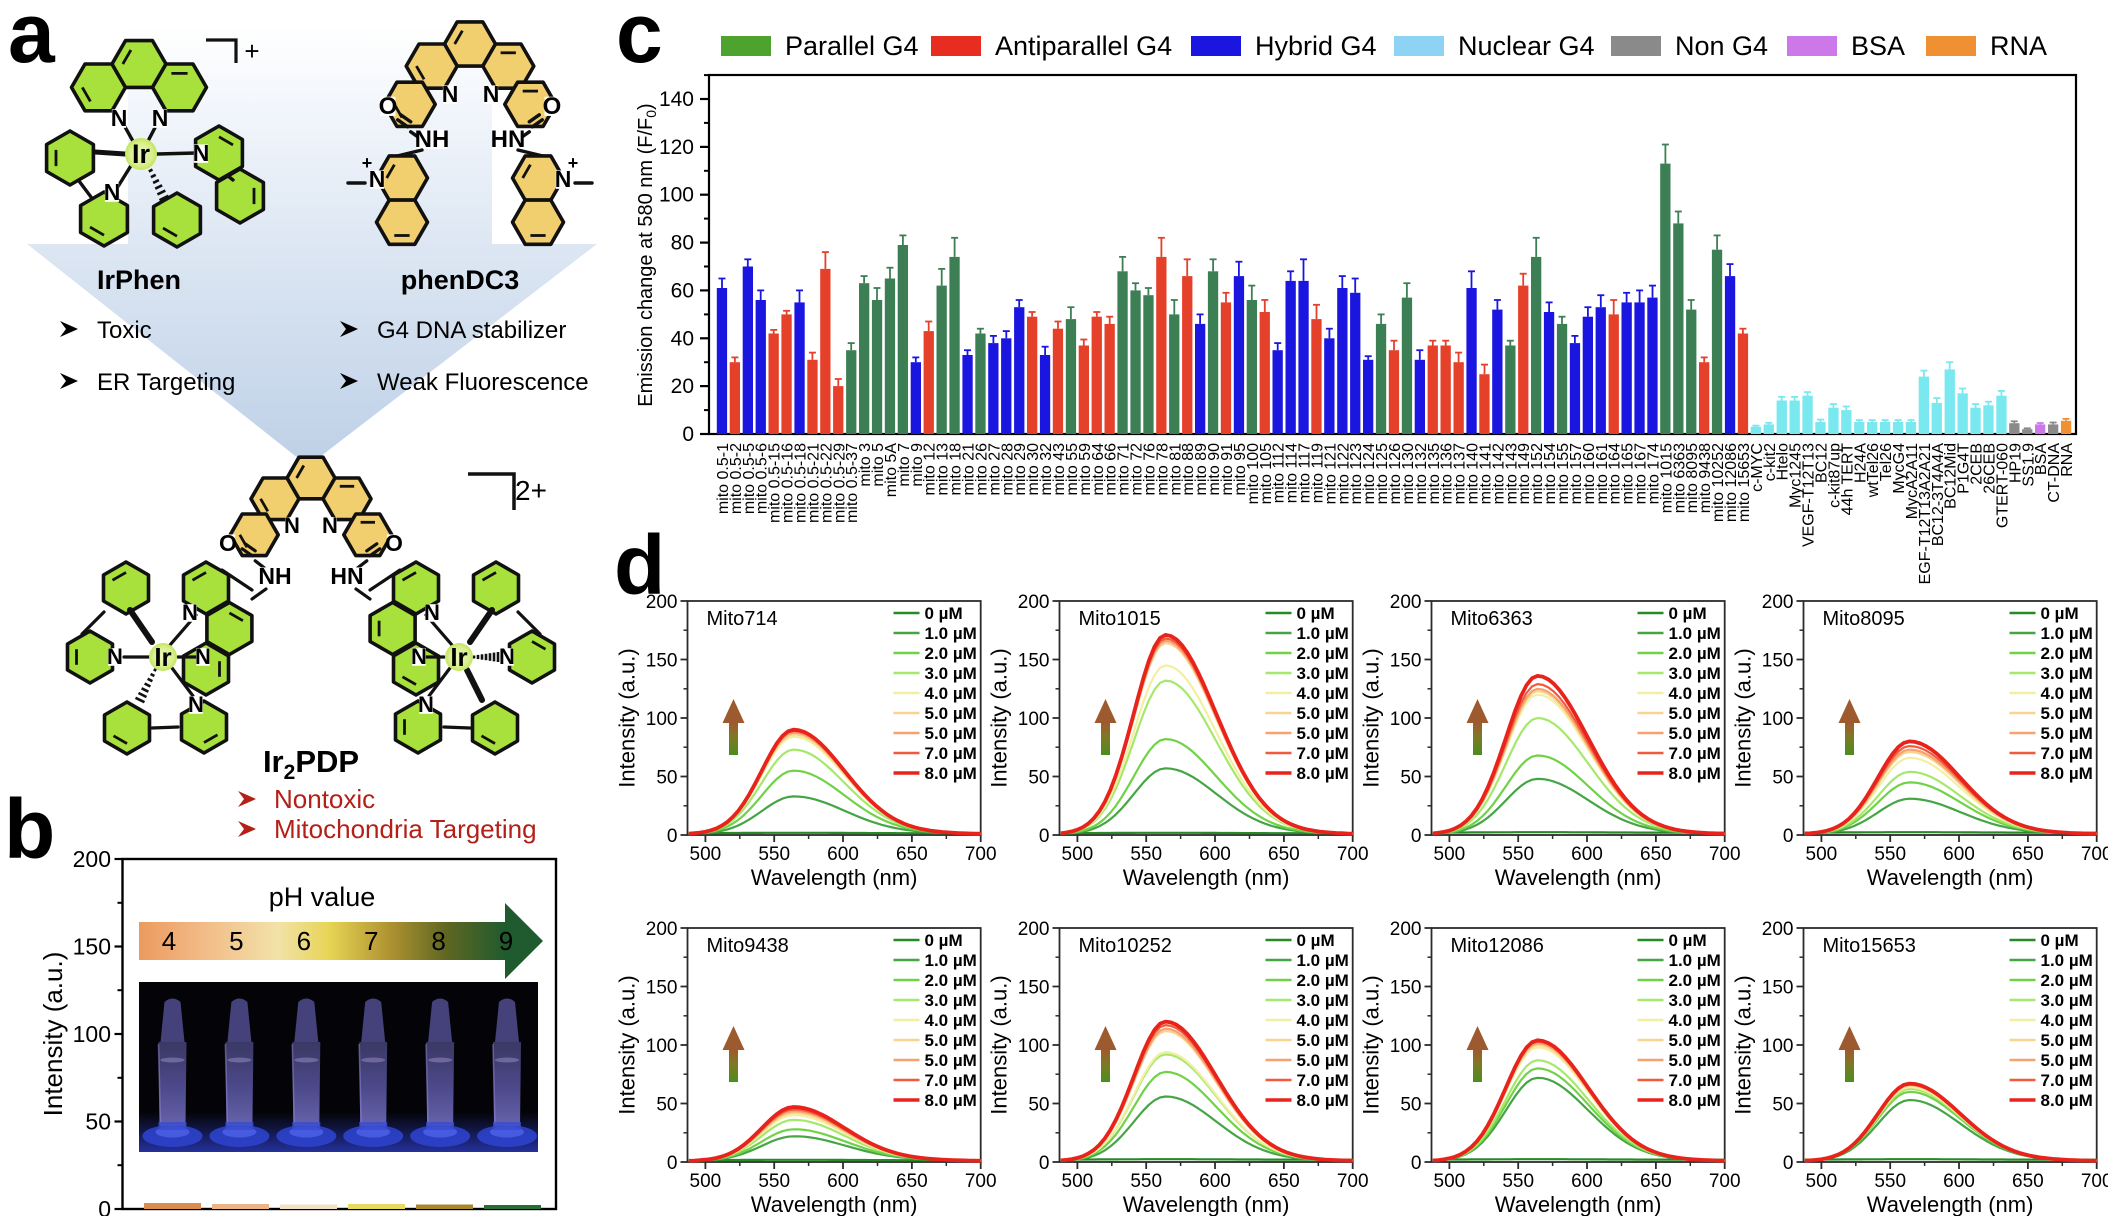 The width and height of the screenshot is (2108, 1216). What do you see at coordinates (483, 382) in the screenshot?
I see `svg-text: Weak Fluorescence` at bounding box center [483, 382].